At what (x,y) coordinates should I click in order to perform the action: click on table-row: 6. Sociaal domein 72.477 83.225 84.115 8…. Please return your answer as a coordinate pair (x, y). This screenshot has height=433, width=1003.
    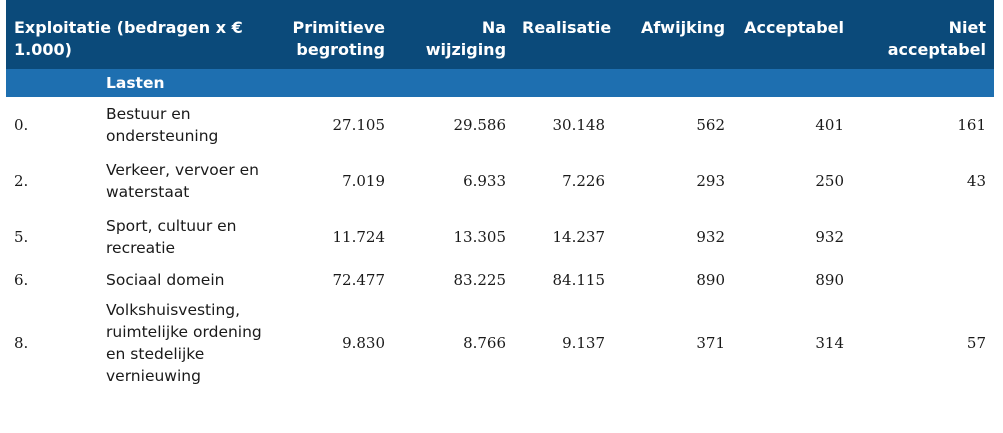
    Looking at the image, I should click on (500, 280).